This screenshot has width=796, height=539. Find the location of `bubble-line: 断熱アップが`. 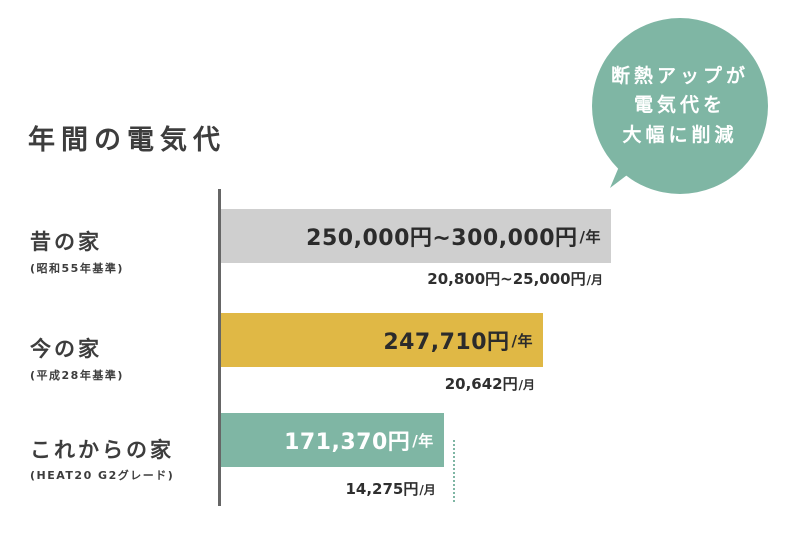

bubble-line: 断熱アップが is located at coordinates (679, 75).